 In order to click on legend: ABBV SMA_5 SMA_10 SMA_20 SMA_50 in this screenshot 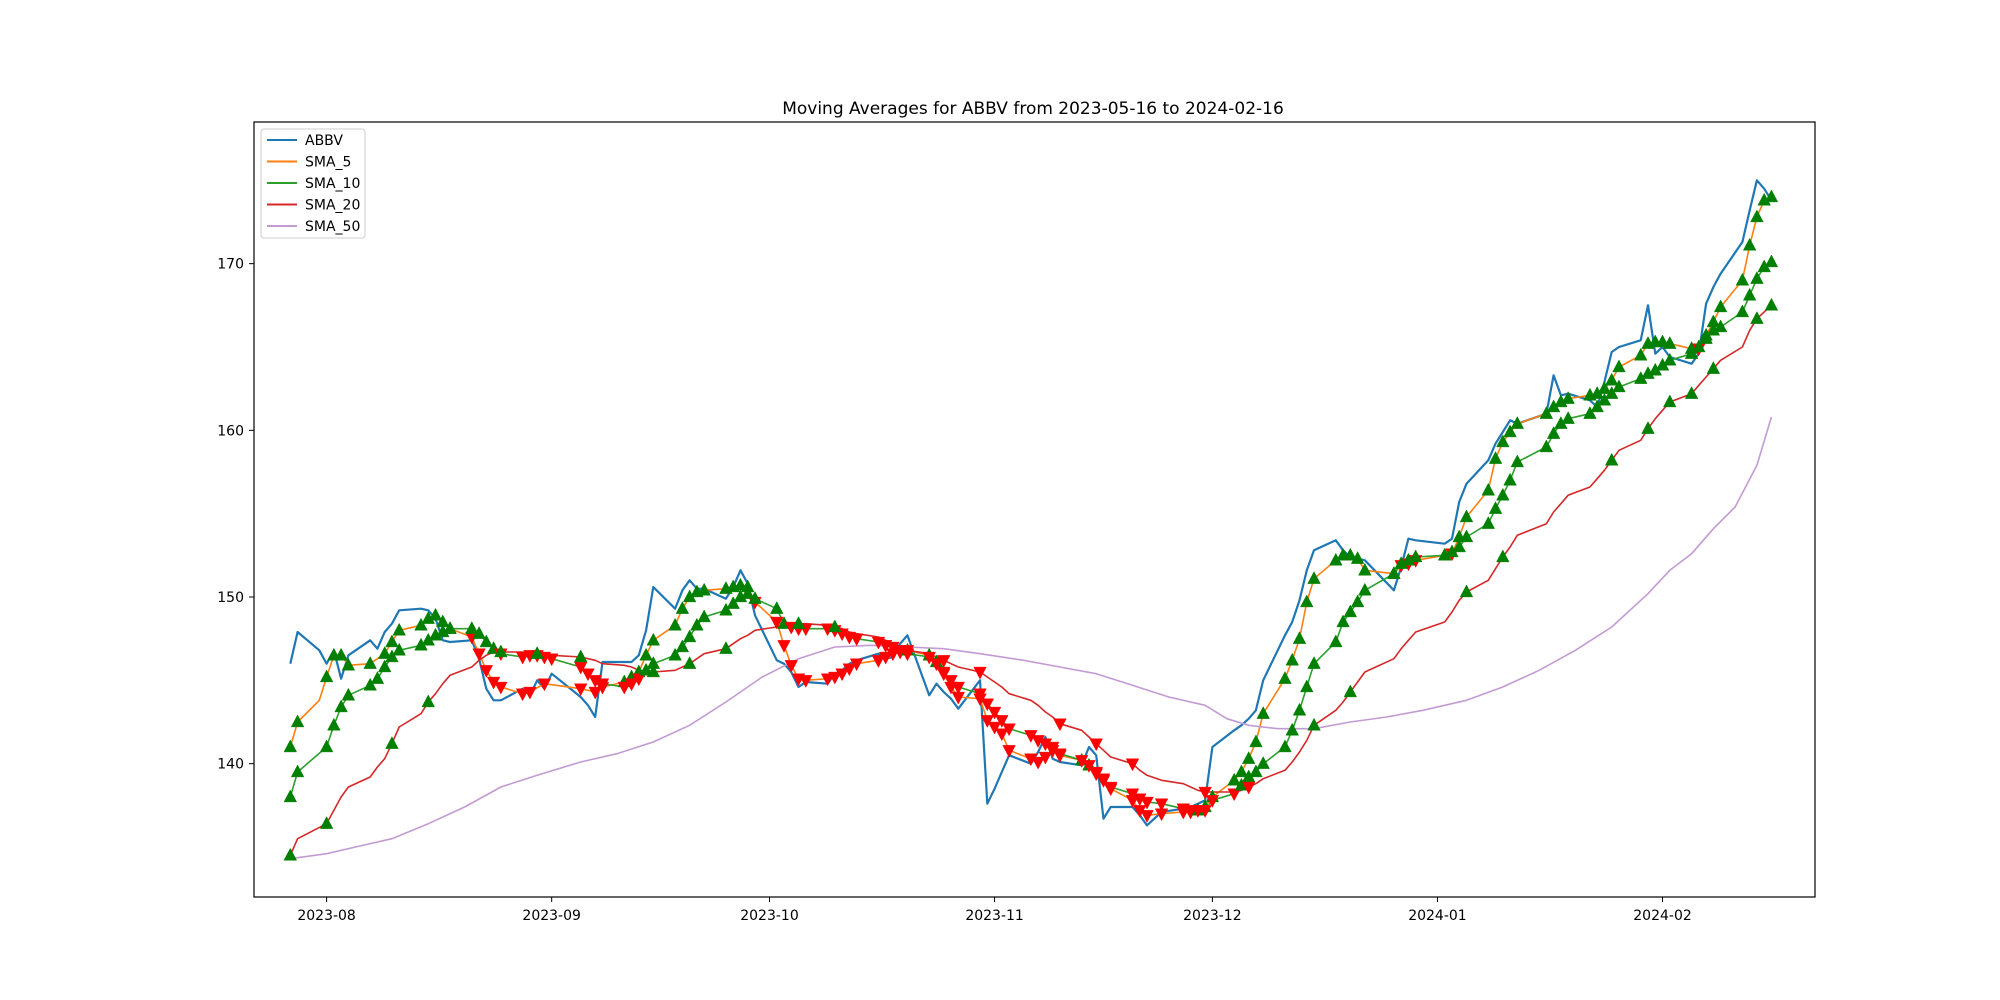, I will do `click(313, 183)`.